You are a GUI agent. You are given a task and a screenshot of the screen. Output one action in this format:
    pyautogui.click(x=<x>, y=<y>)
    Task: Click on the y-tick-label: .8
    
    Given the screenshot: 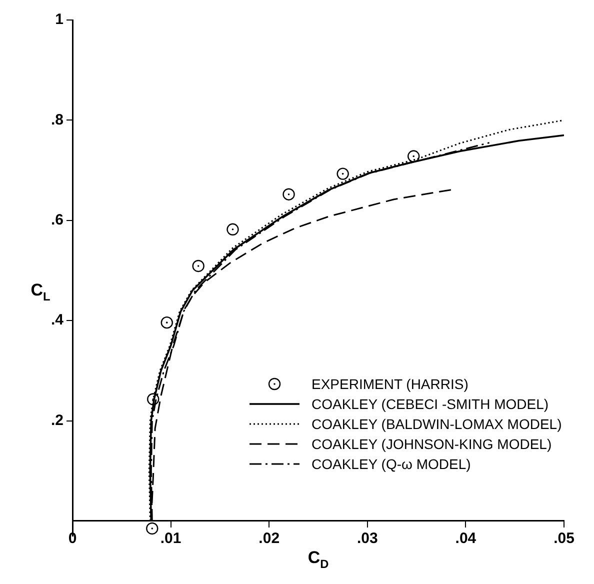 What is the action you would take?
    pyautogui.click(x=57, y=119)
    